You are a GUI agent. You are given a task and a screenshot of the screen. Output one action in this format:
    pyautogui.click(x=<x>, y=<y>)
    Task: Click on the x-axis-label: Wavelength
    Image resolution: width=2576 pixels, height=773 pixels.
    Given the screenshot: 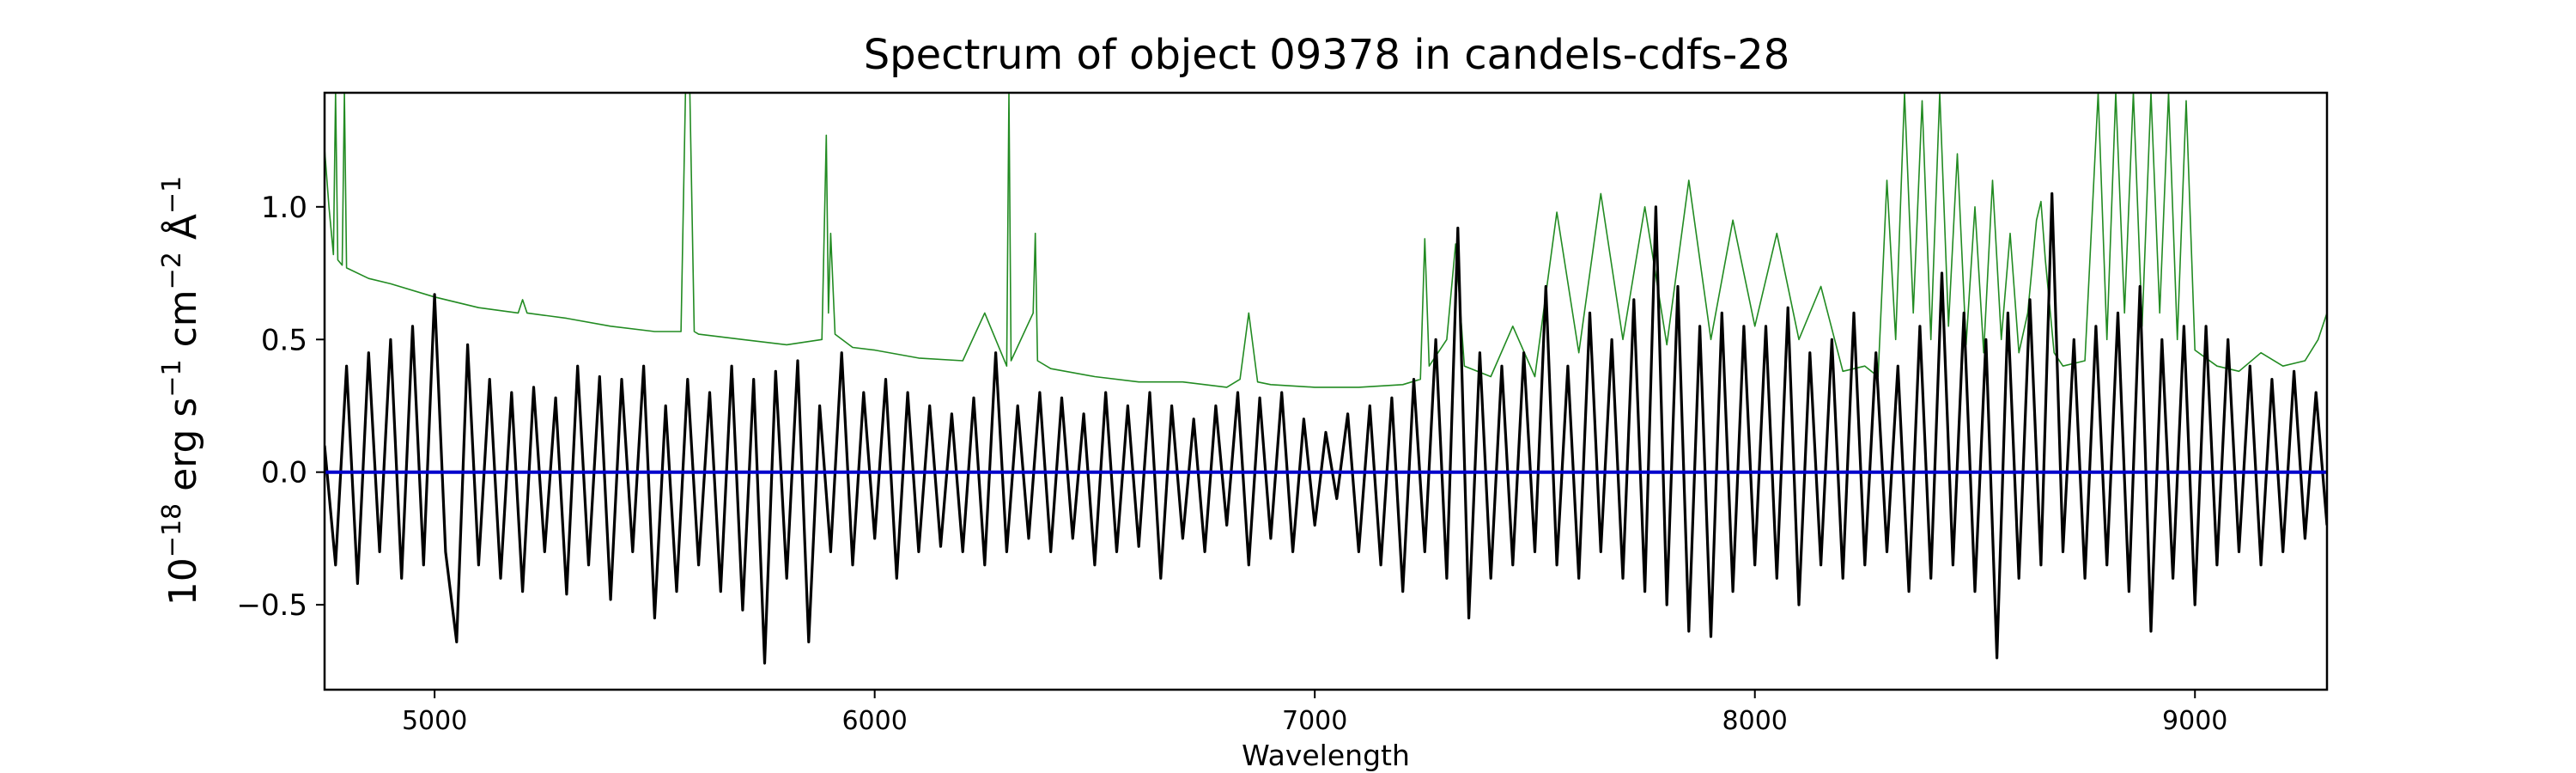 What is the action you would take?
    pyautogui.click(x=1326, y=755)
    